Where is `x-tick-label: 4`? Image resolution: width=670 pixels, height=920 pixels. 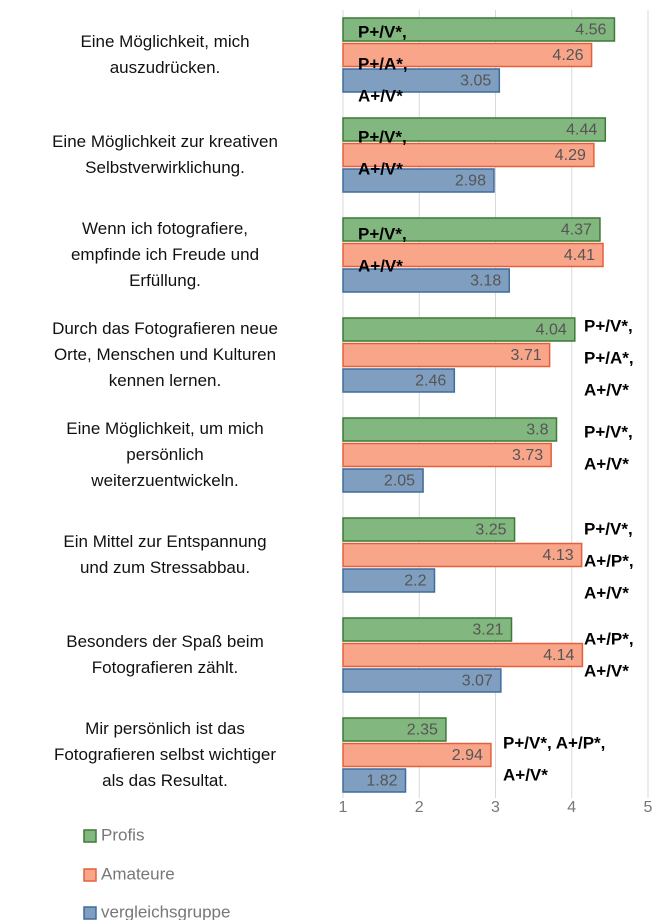
x-tick-label: 4 is located at coordinates (571, 807).